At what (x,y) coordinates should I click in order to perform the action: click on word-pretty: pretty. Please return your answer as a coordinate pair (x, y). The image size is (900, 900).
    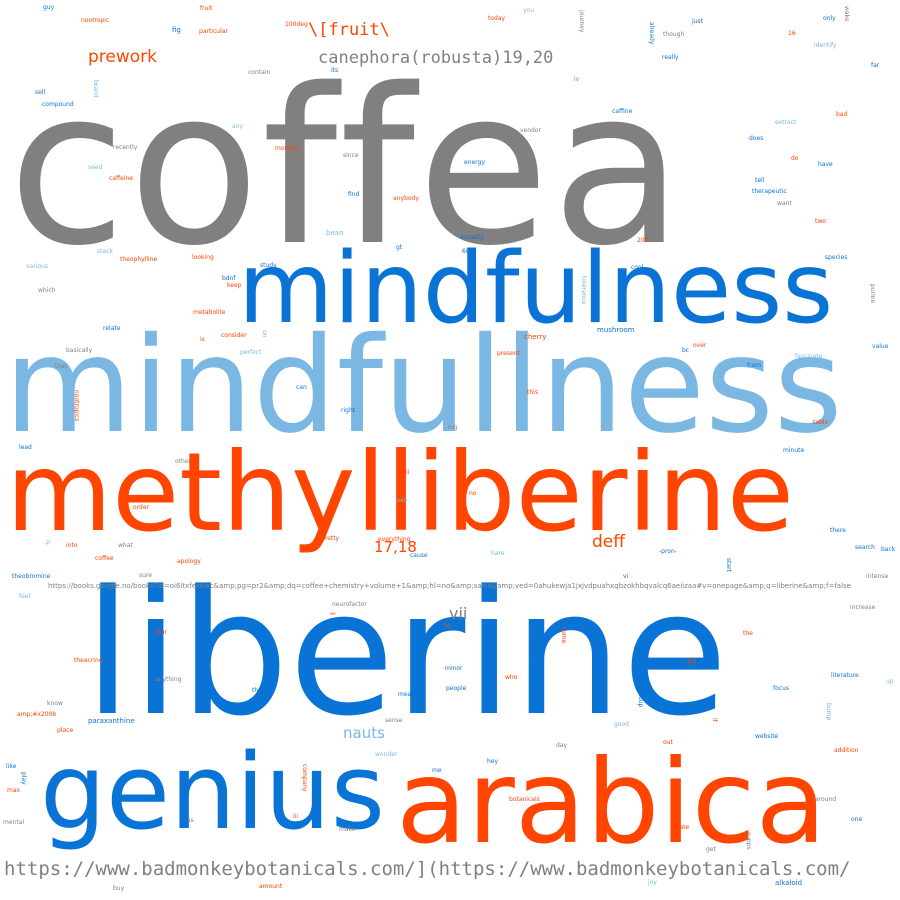
    Looking at the image, I should click on (330, 538).